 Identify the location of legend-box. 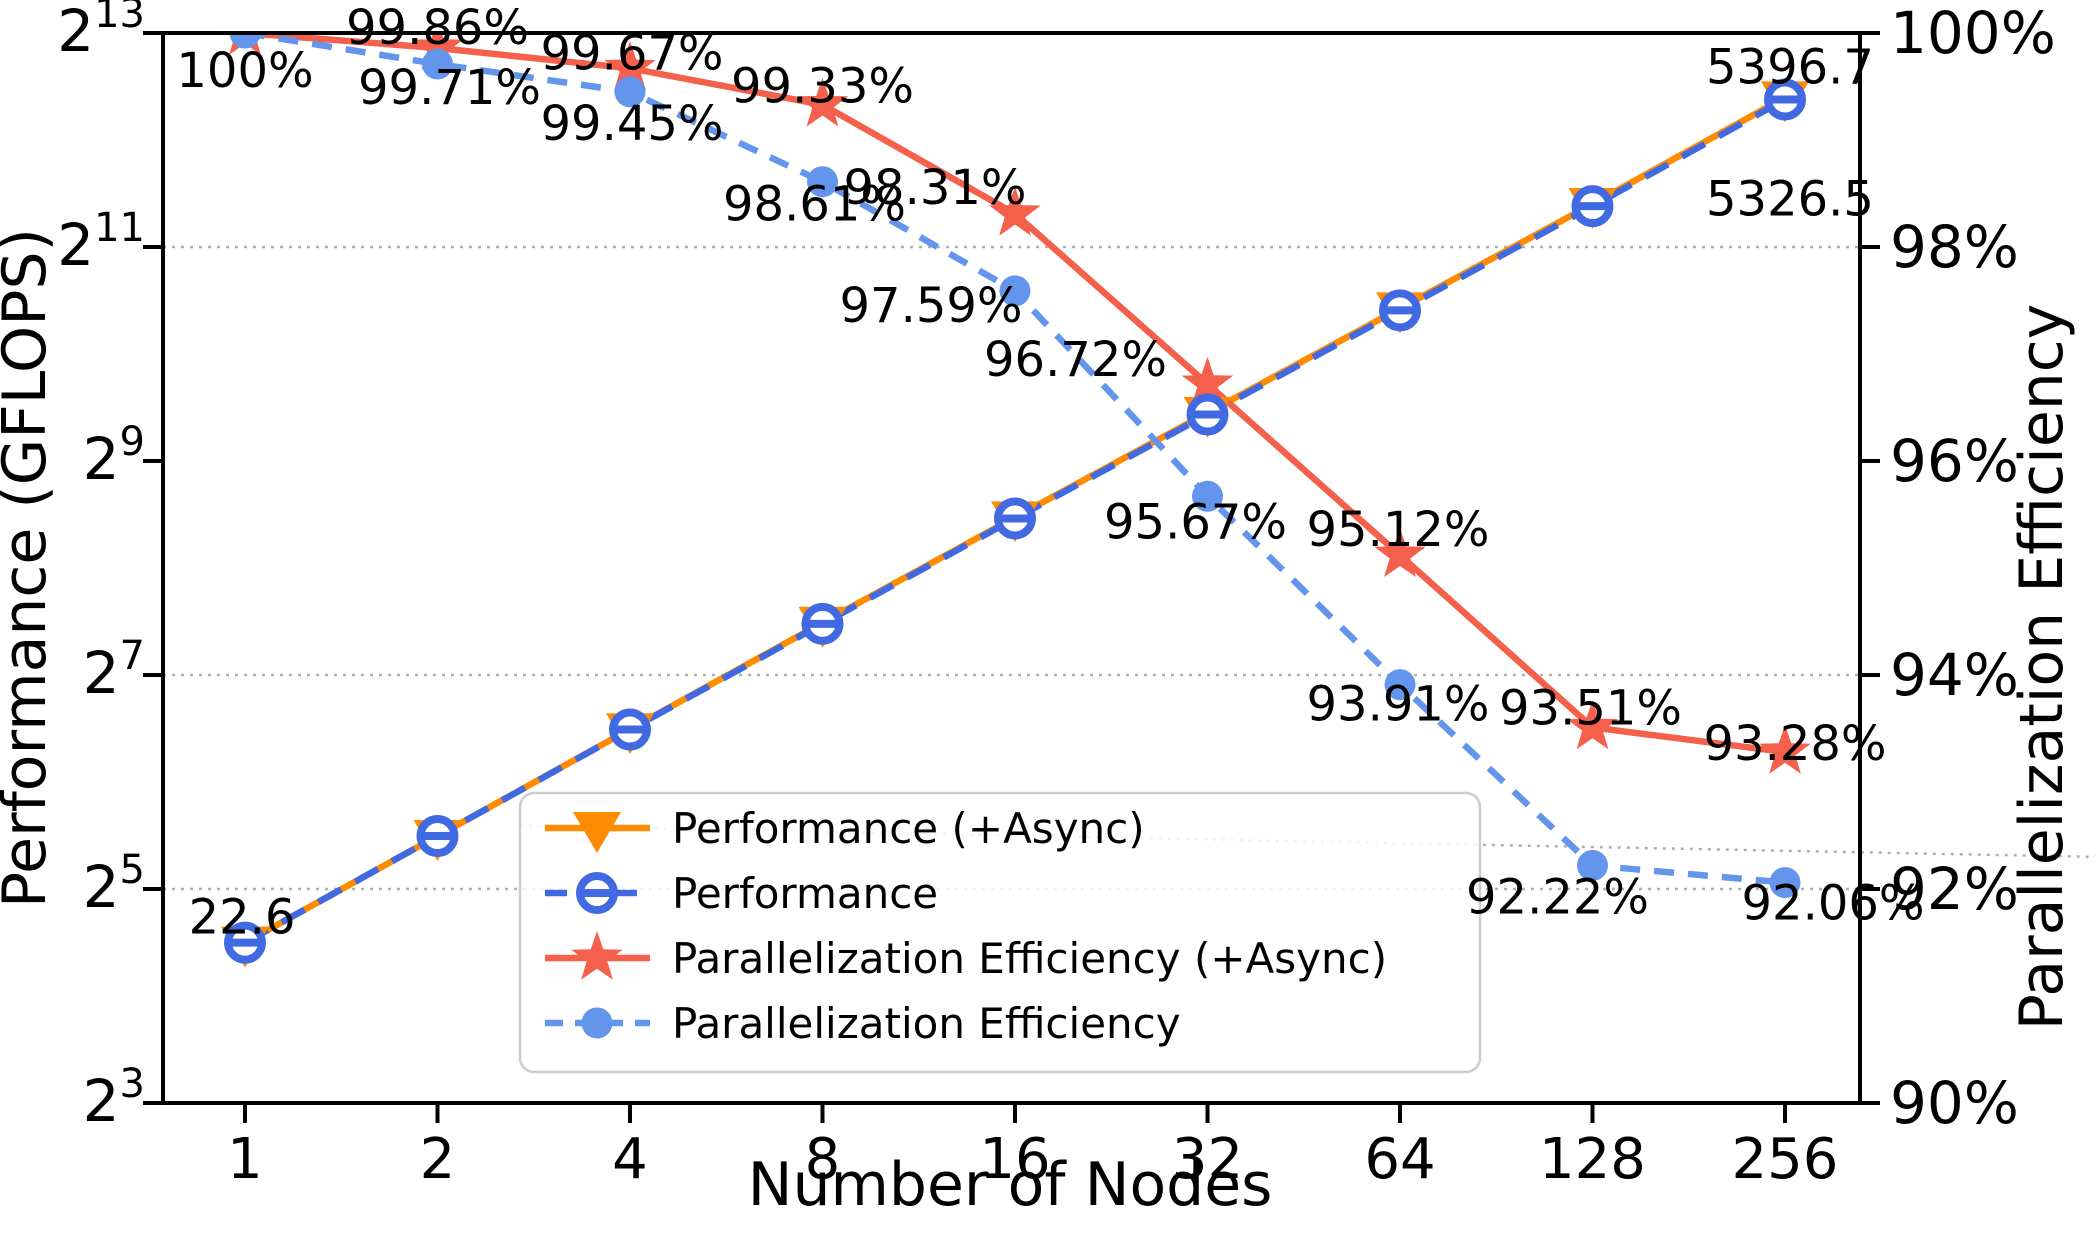
(1000, 932).